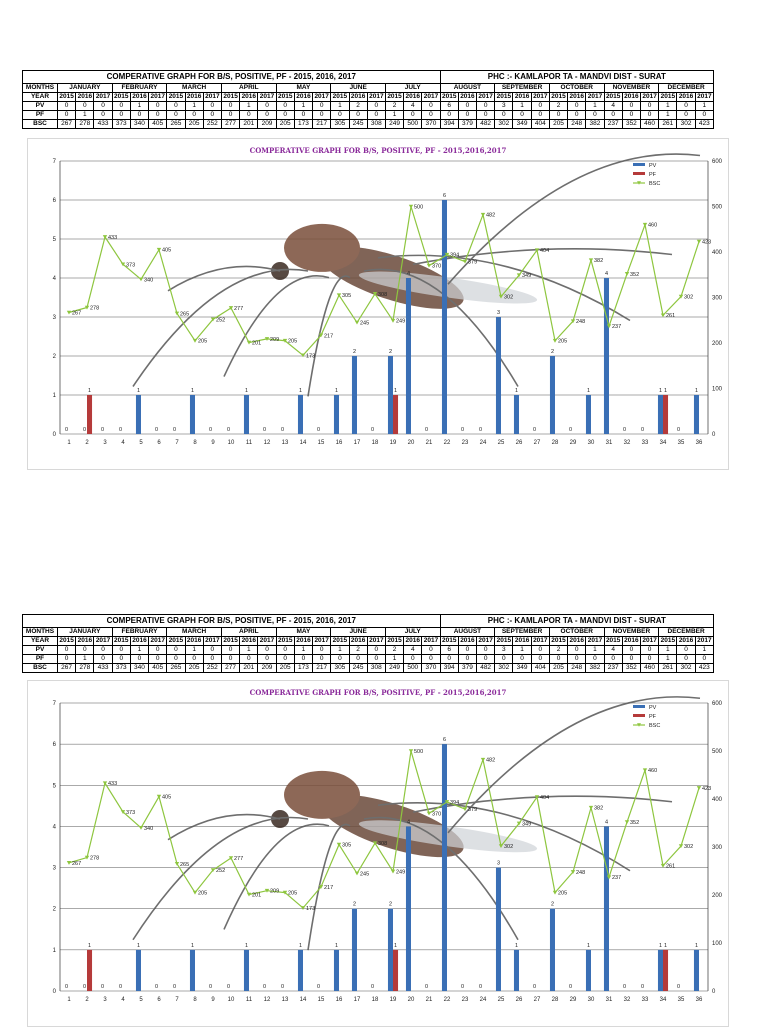  I want to click on table-cell: 277, so click(230, 124).